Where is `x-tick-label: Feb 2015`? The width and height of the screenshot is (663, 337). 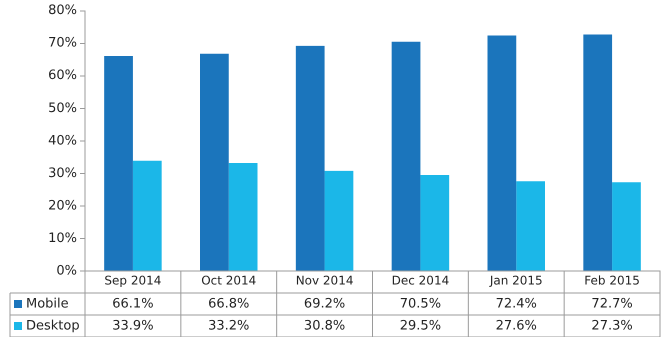
x-tick-label: Feb 2015 is located at coordinates (612, 280).